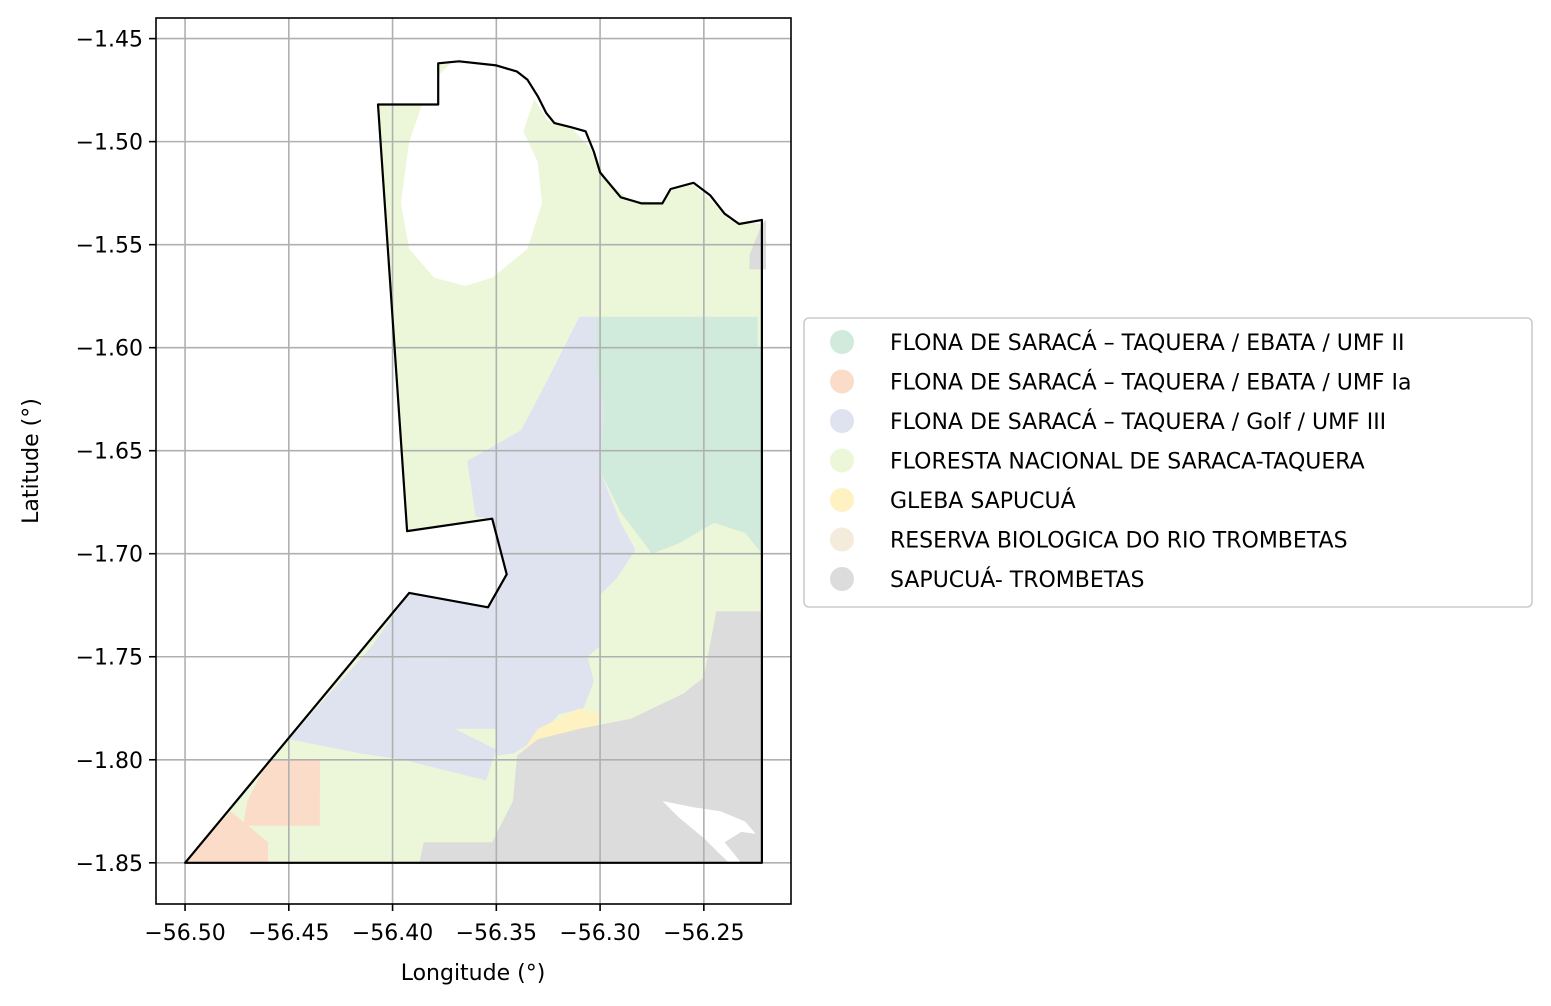  Describe the element at coordinates (1119, 541) in the screenshot. I see `legend-label-5: RESERVA BIOLOGICA DO RIO TROMBETAS` at that location.